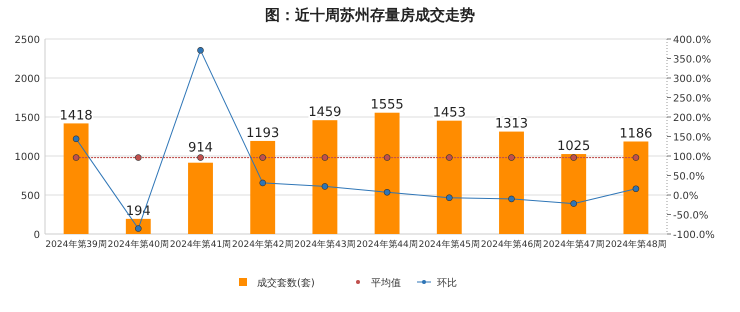 The width and height of the screenshot is (740, 312). I want to click on data-label: 914, so click(200, 148).